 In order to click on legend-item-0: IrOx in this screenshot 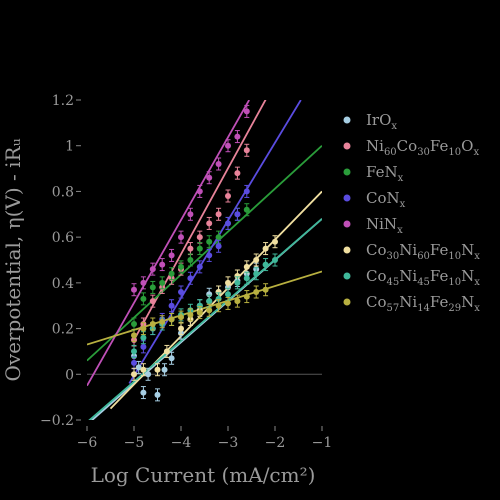, I will do `click(370, 121)`.